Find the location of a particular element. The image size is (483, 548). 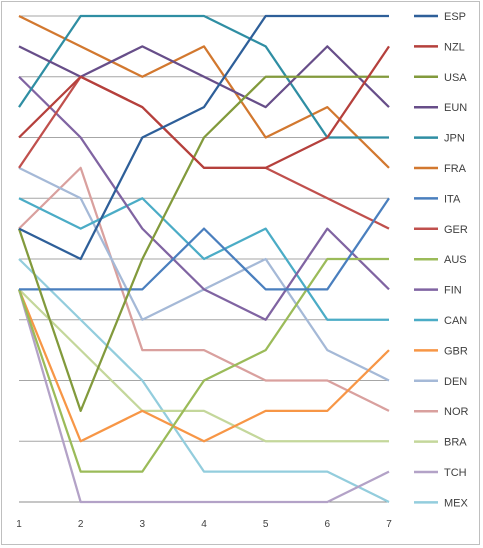

legend-label: USA is located at coordinates (455, 78).